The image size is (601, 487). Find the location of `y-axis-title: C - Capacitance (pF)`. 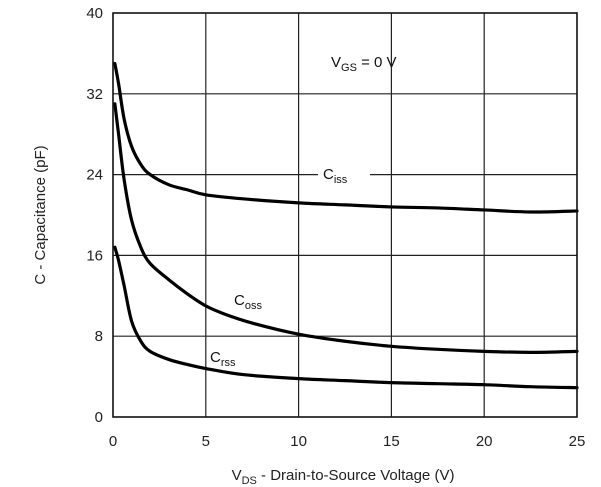

y-axis-title: C - Capacitance (pF) is located at coordinates (40, 214).